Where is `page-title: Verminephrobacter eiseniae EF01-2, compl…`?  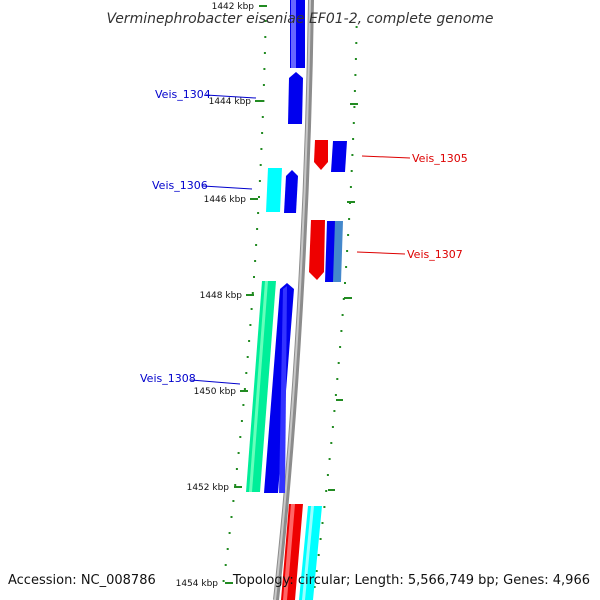
page-title: Verminephrobacter eiseniae EF01-2, compl… is located at coordinates (299, 19).